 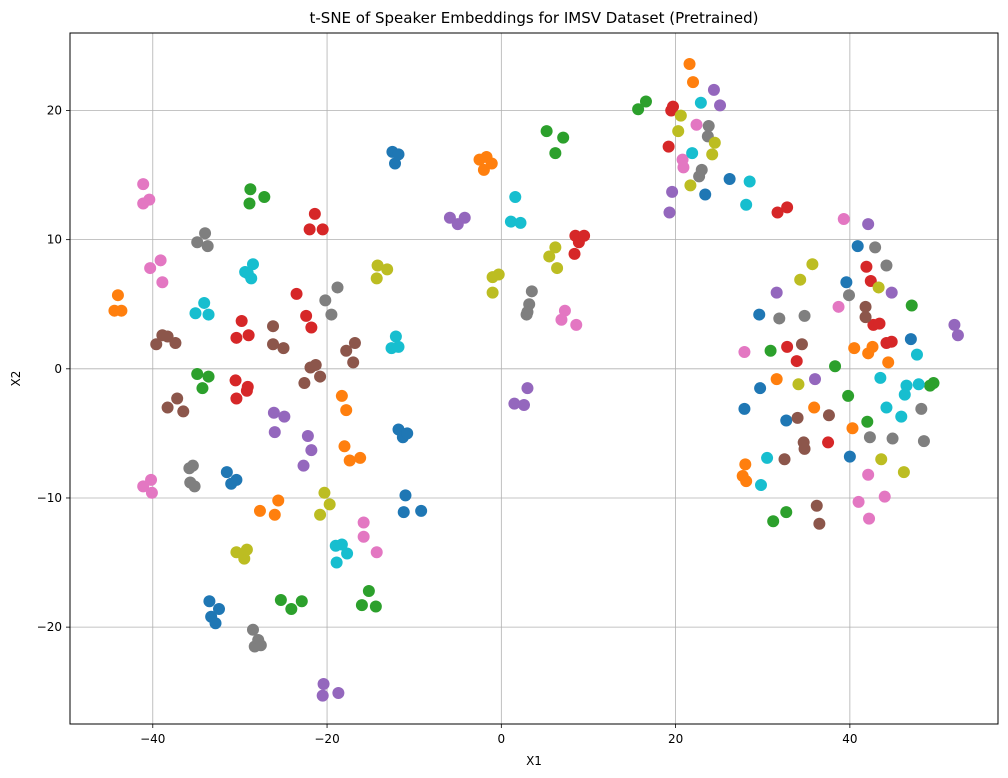 I want to click on y-tick-label: −10, so click(x=49, y=498).